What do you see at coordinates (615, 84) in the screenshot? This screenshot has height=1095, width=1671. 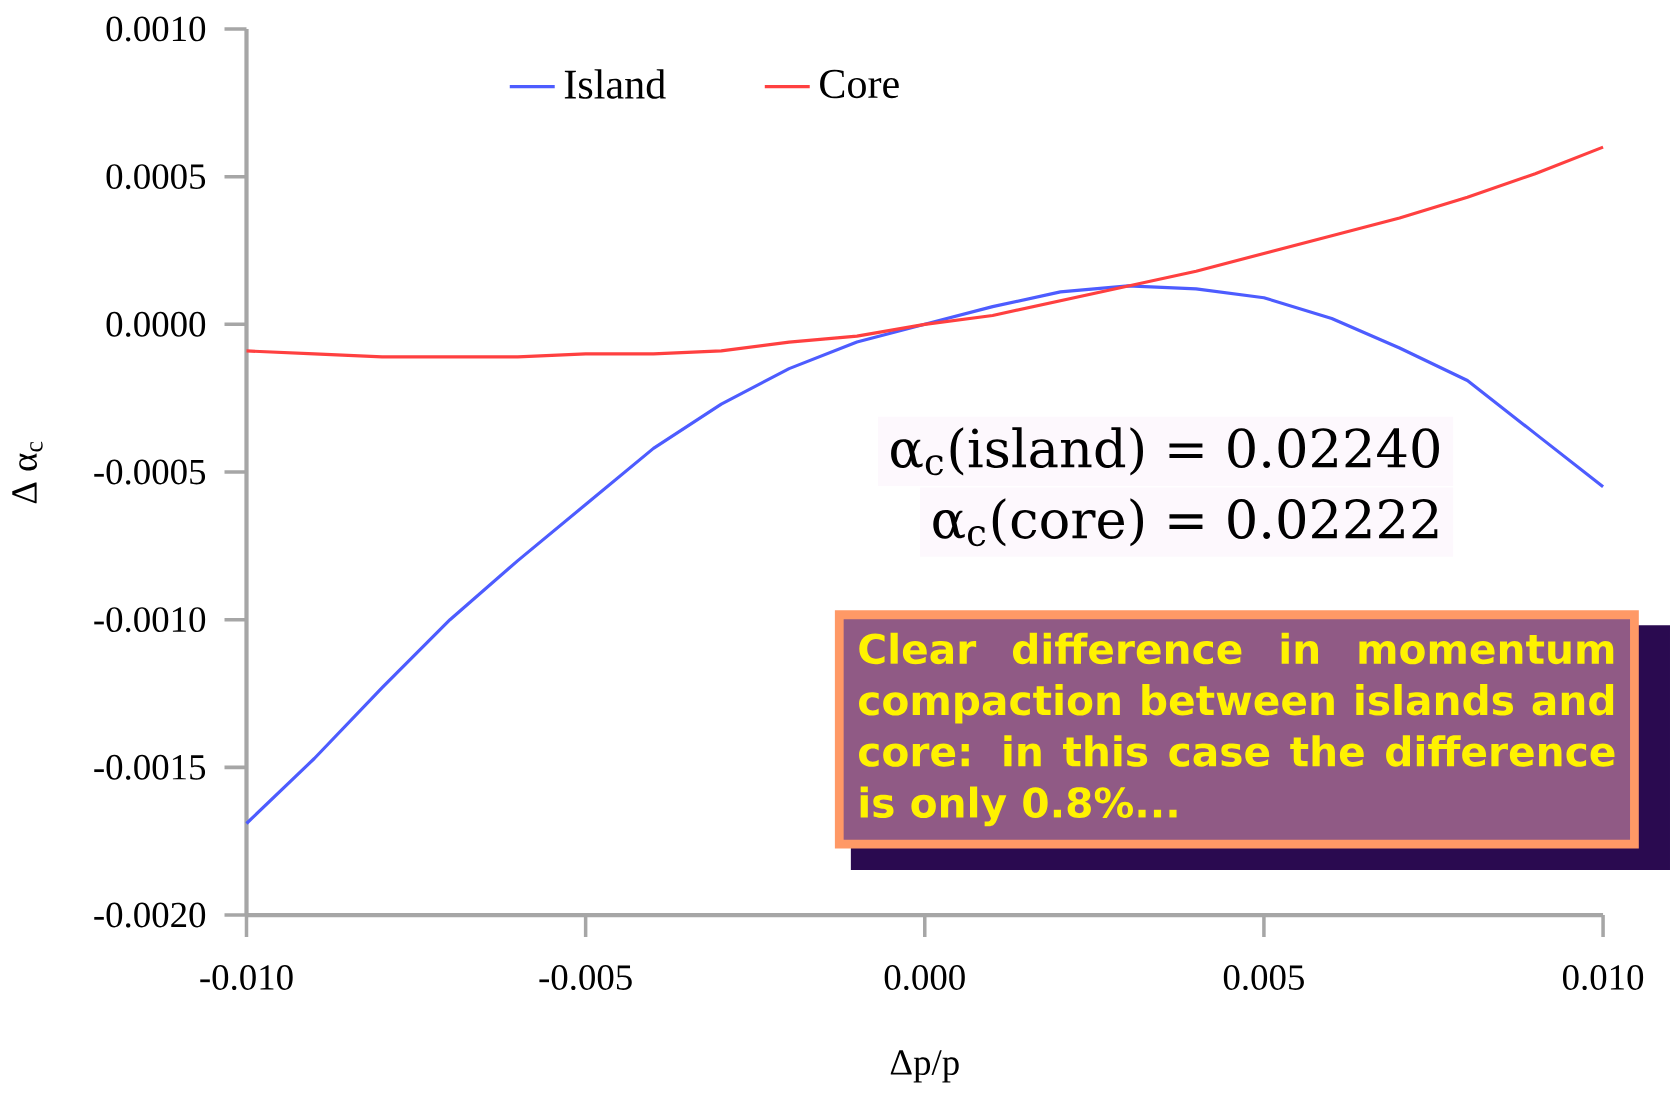 I see `legend-label: Island` at bounding box center [615, 84].